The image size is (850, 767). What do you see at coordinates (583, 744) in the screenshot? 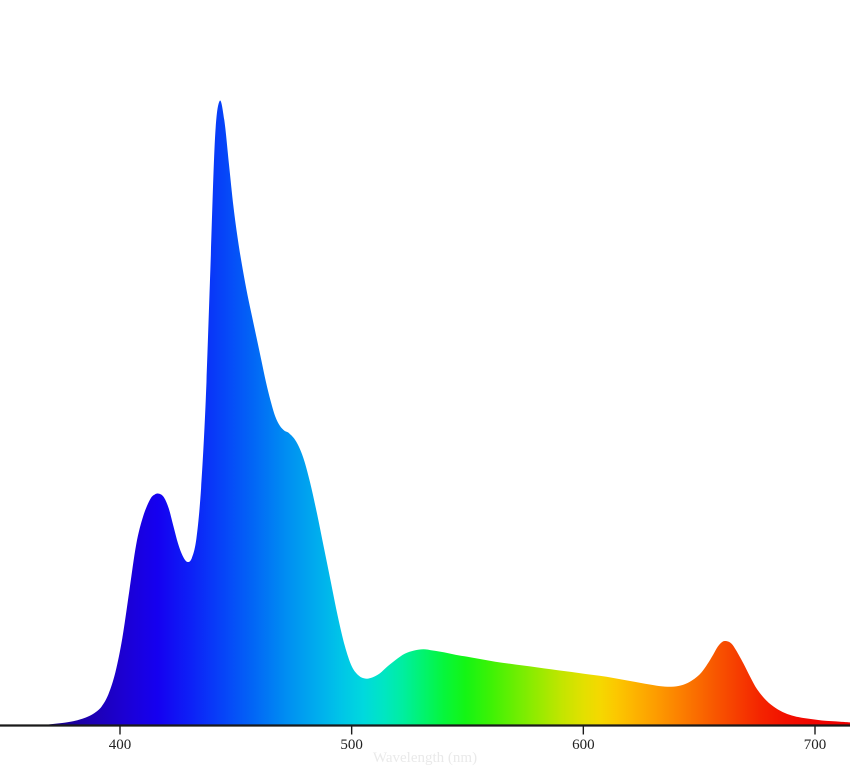
I see `x-axis-tick-label: 600` at bounding box center [583, 744].